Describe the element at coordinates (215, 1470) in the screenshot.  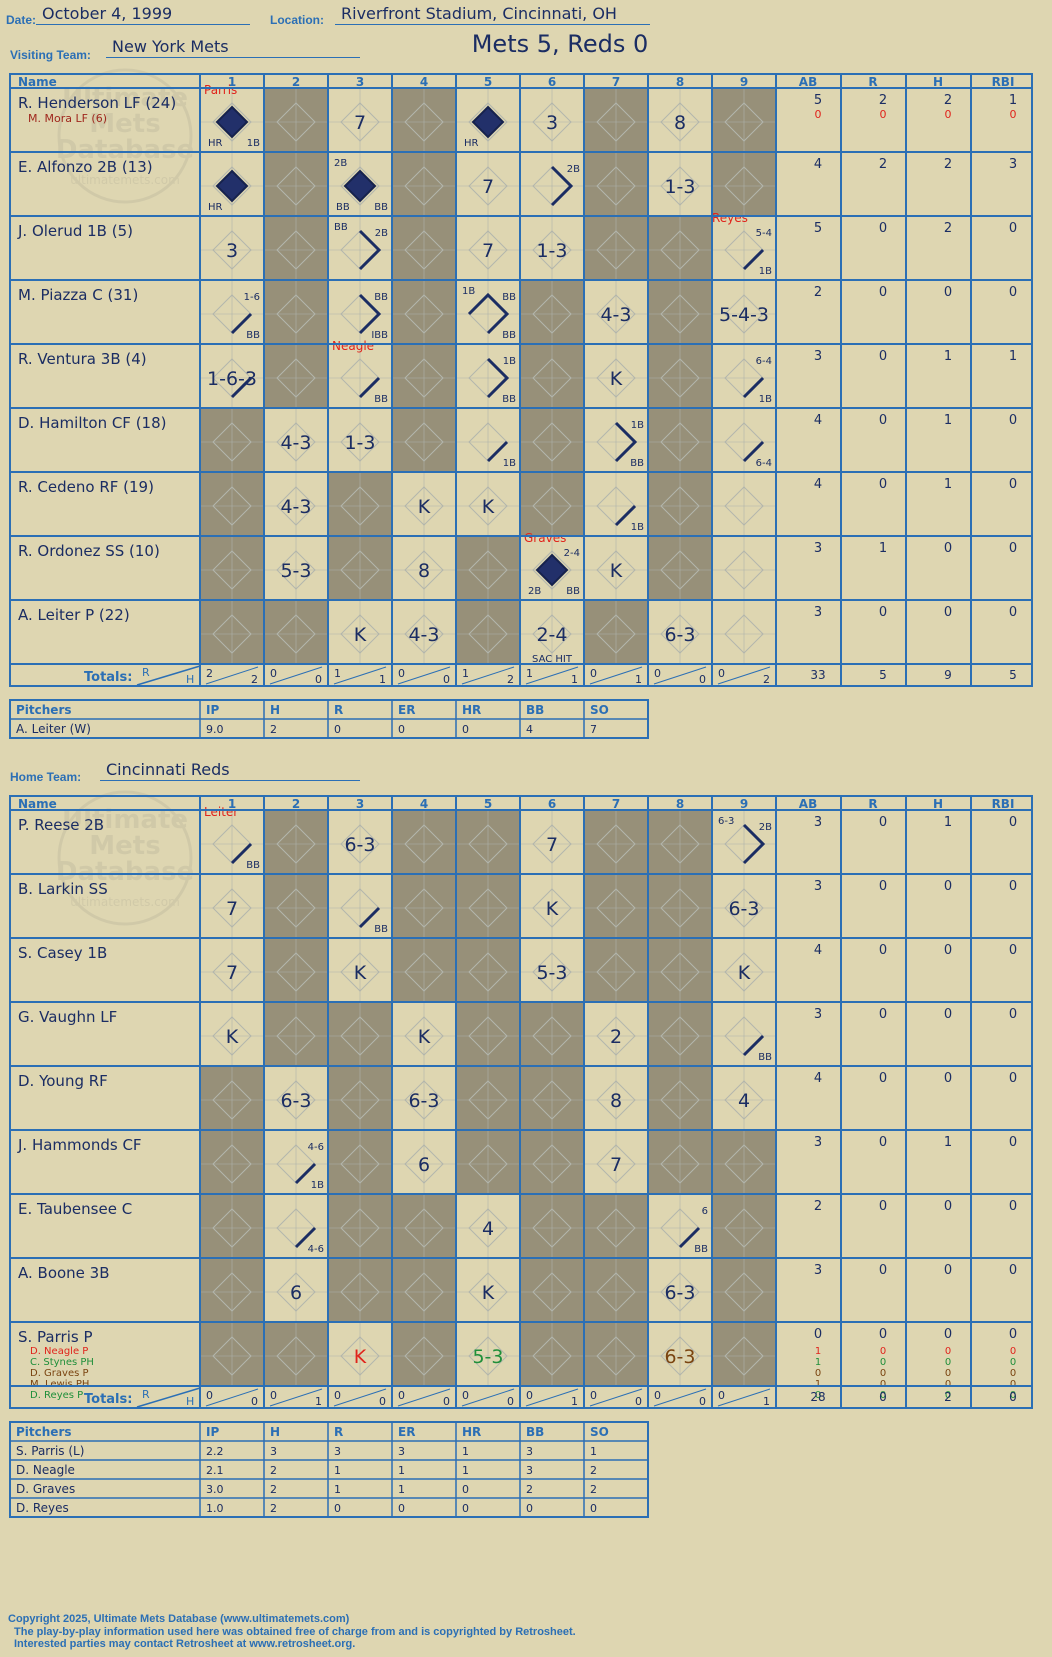
I see `pitcher-stat: 2.1` at that location.